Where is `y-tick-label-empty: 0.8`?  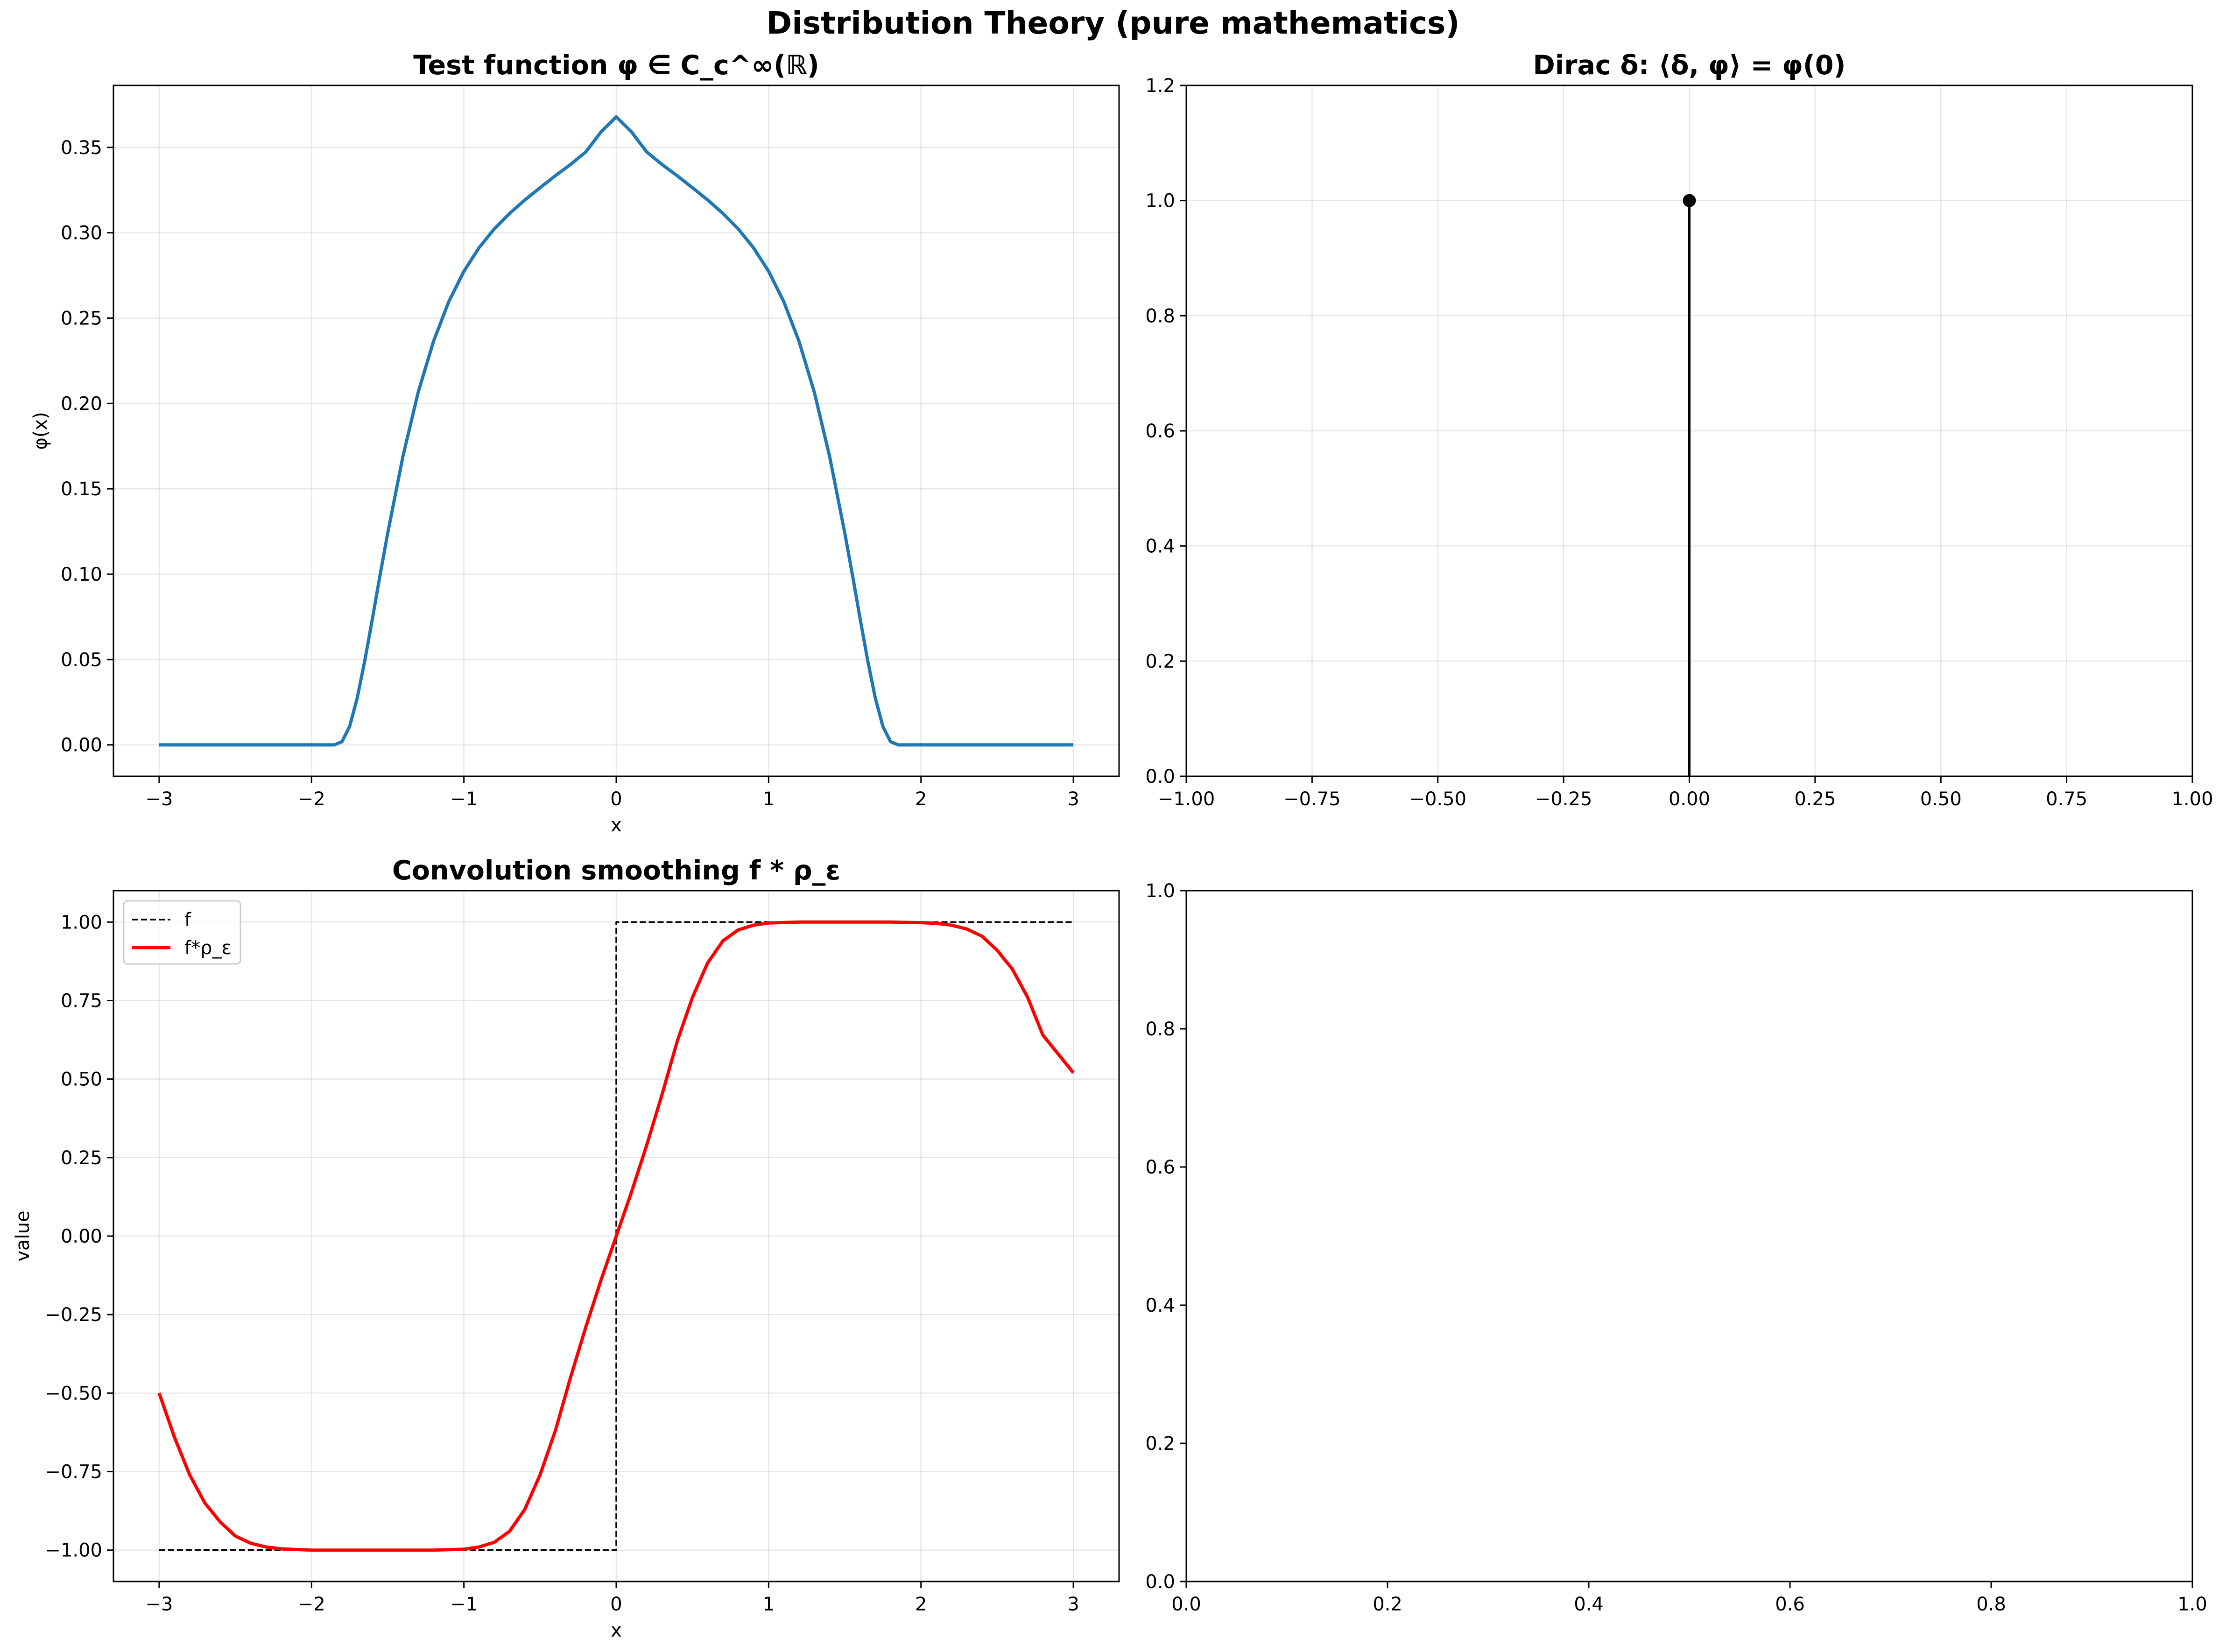 y-tick-label-empty: 0.8 is located at coordinates (1160, 1029).